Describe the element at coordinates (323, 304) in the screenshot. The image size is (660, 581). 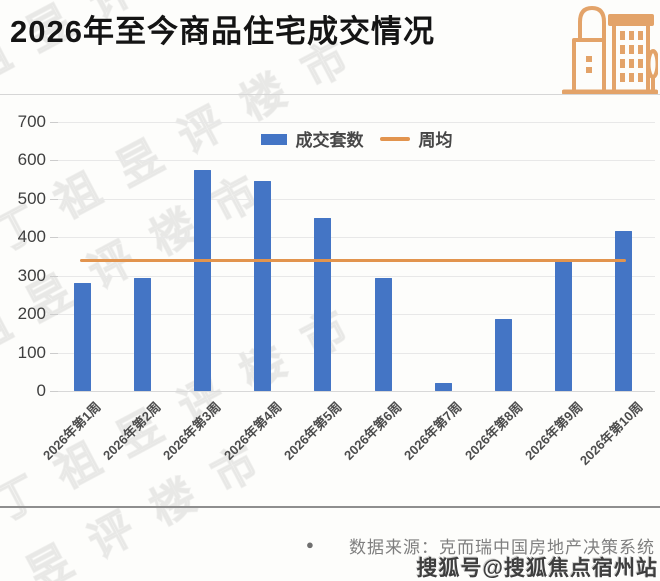
I see `bar-2026年第5周` at that location.